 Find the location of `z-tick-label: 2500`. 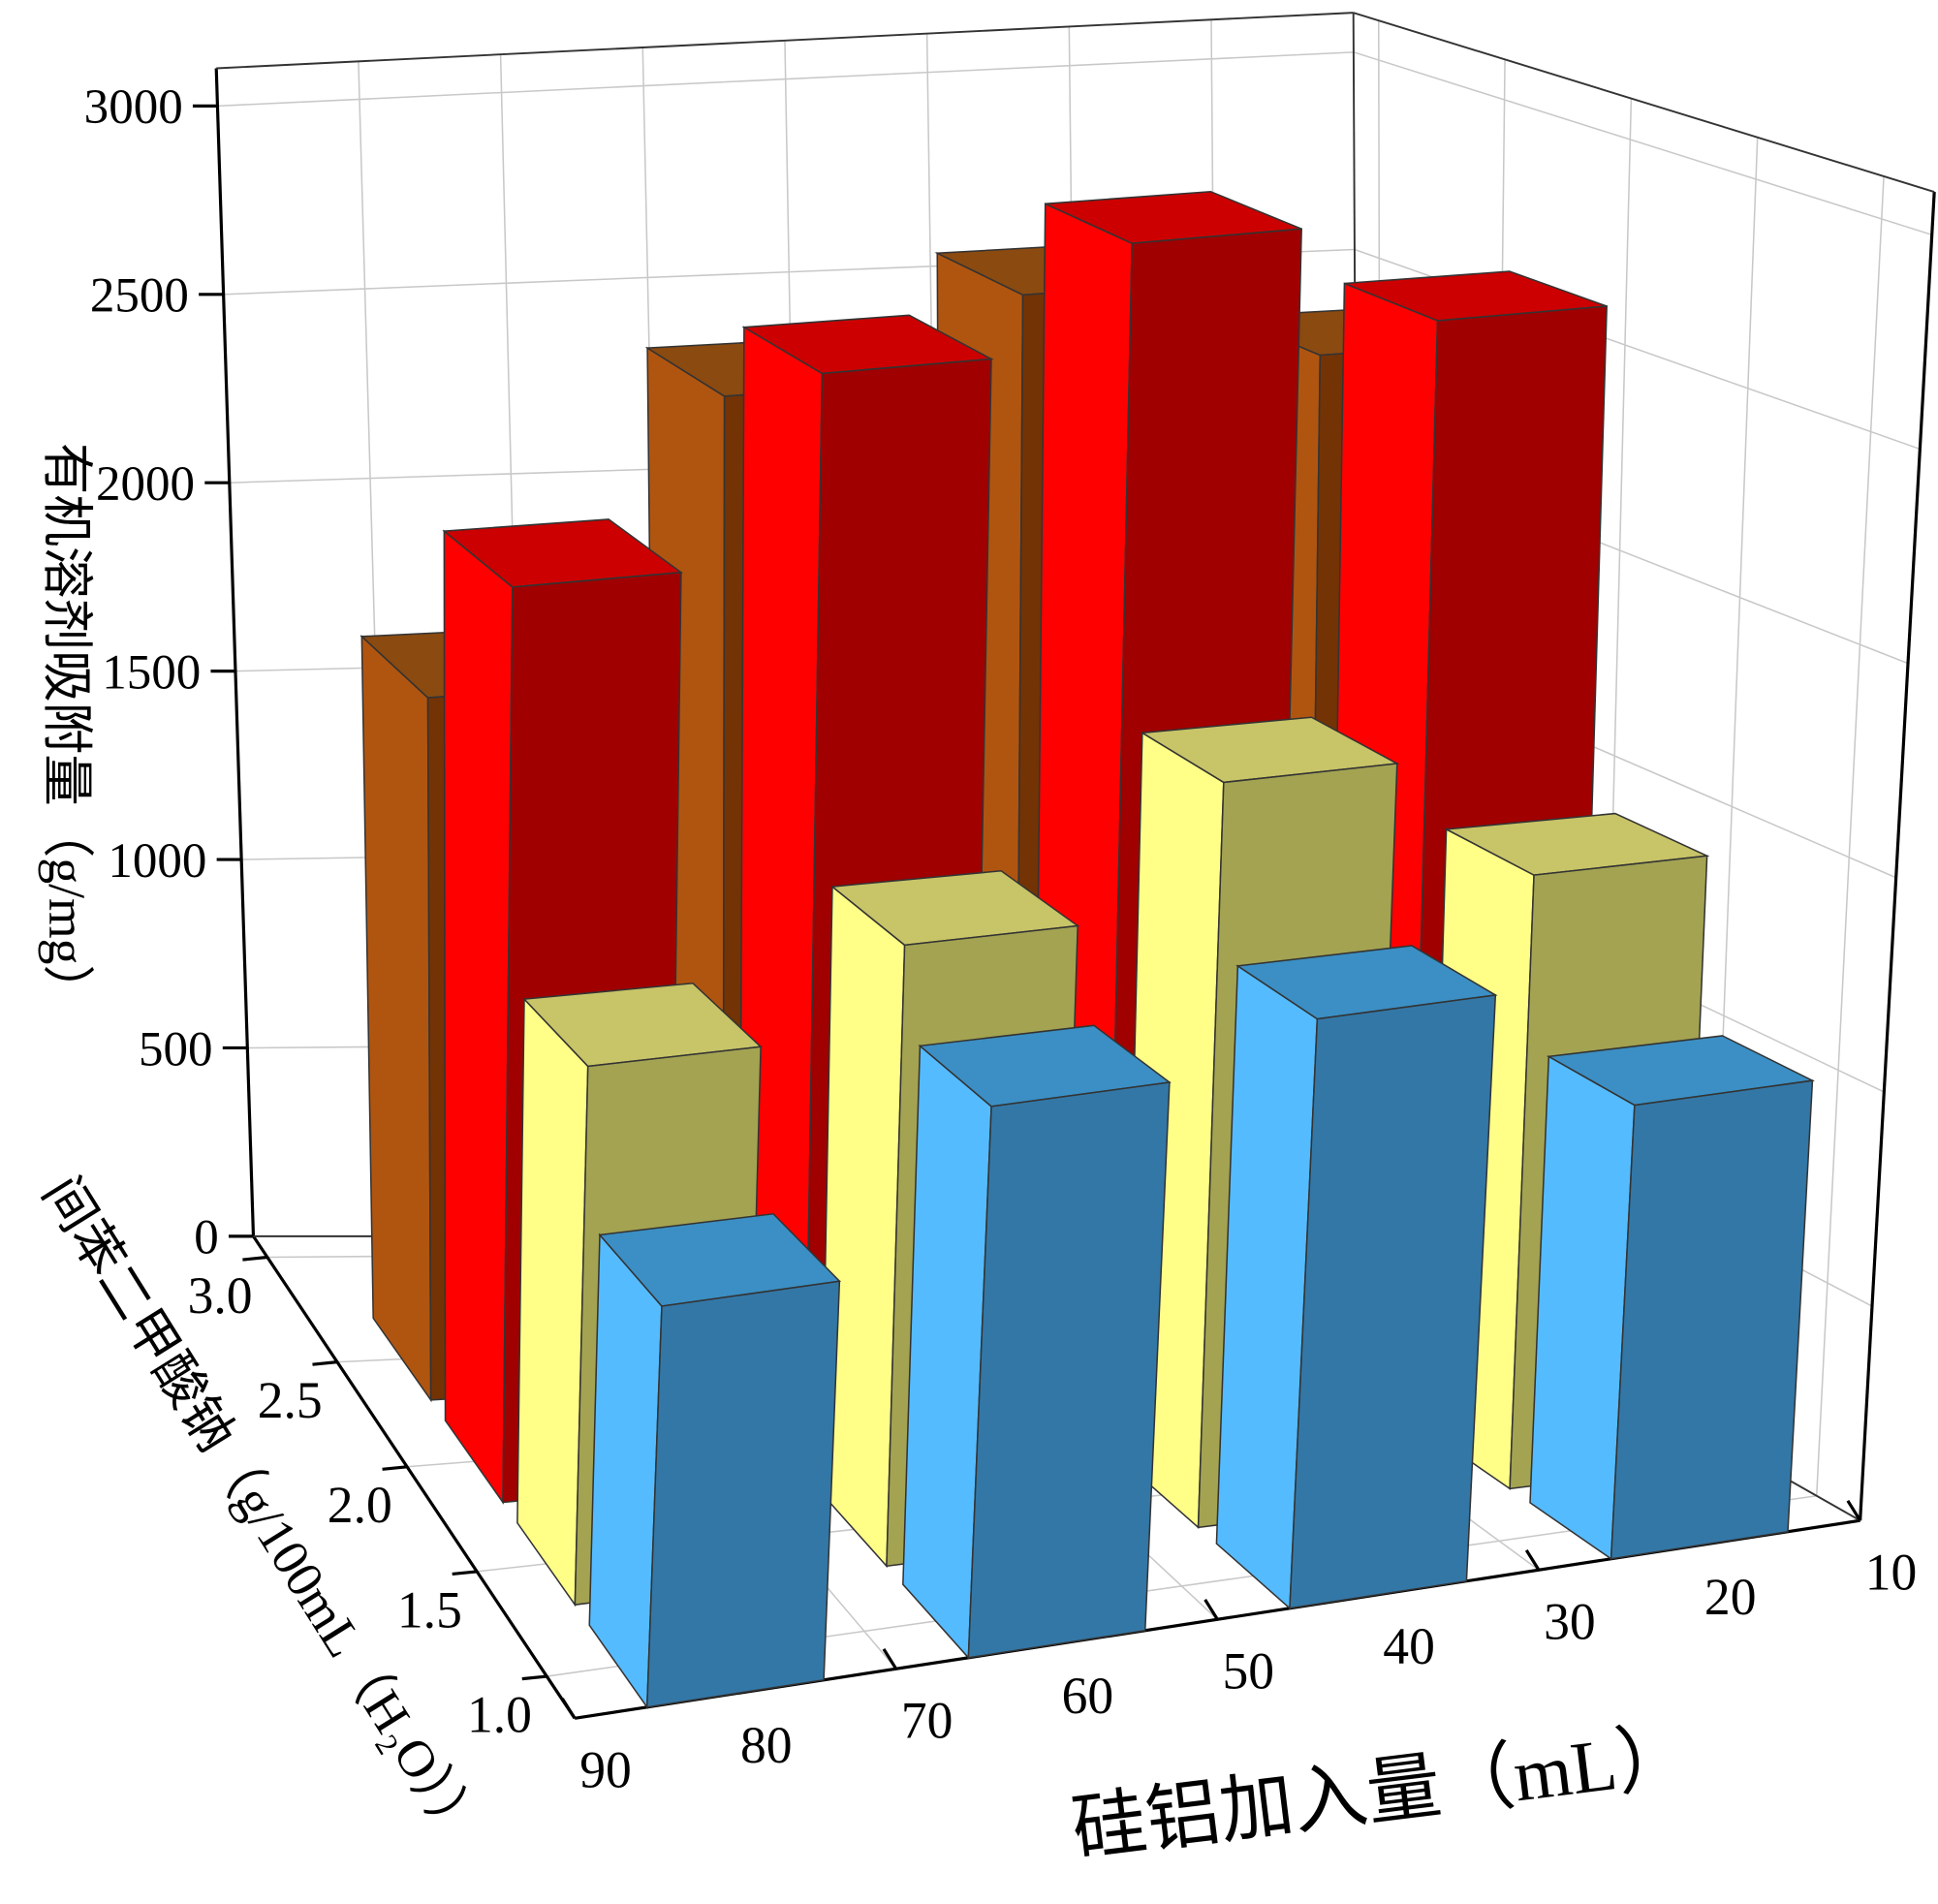

z-tick-label: 2500 is located at coordinates (139, 296).